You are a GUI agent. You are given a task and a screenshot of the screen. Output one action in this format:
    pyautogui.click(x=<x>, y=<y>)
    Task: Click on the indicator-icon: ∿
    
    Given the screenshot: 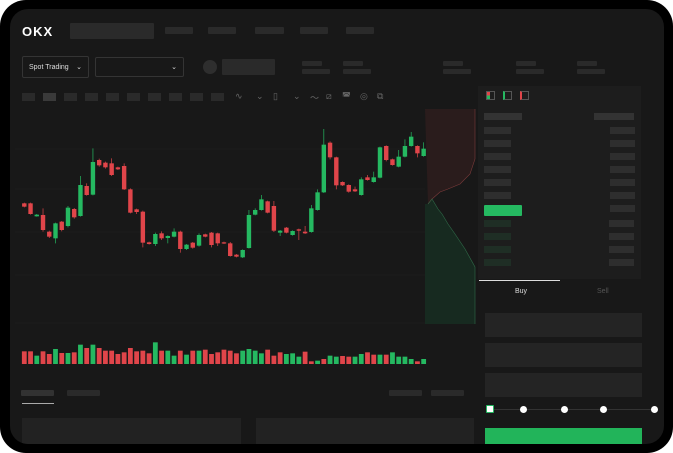 What is the action you would take?
    pyautogui.click(x=239, y=96)
    